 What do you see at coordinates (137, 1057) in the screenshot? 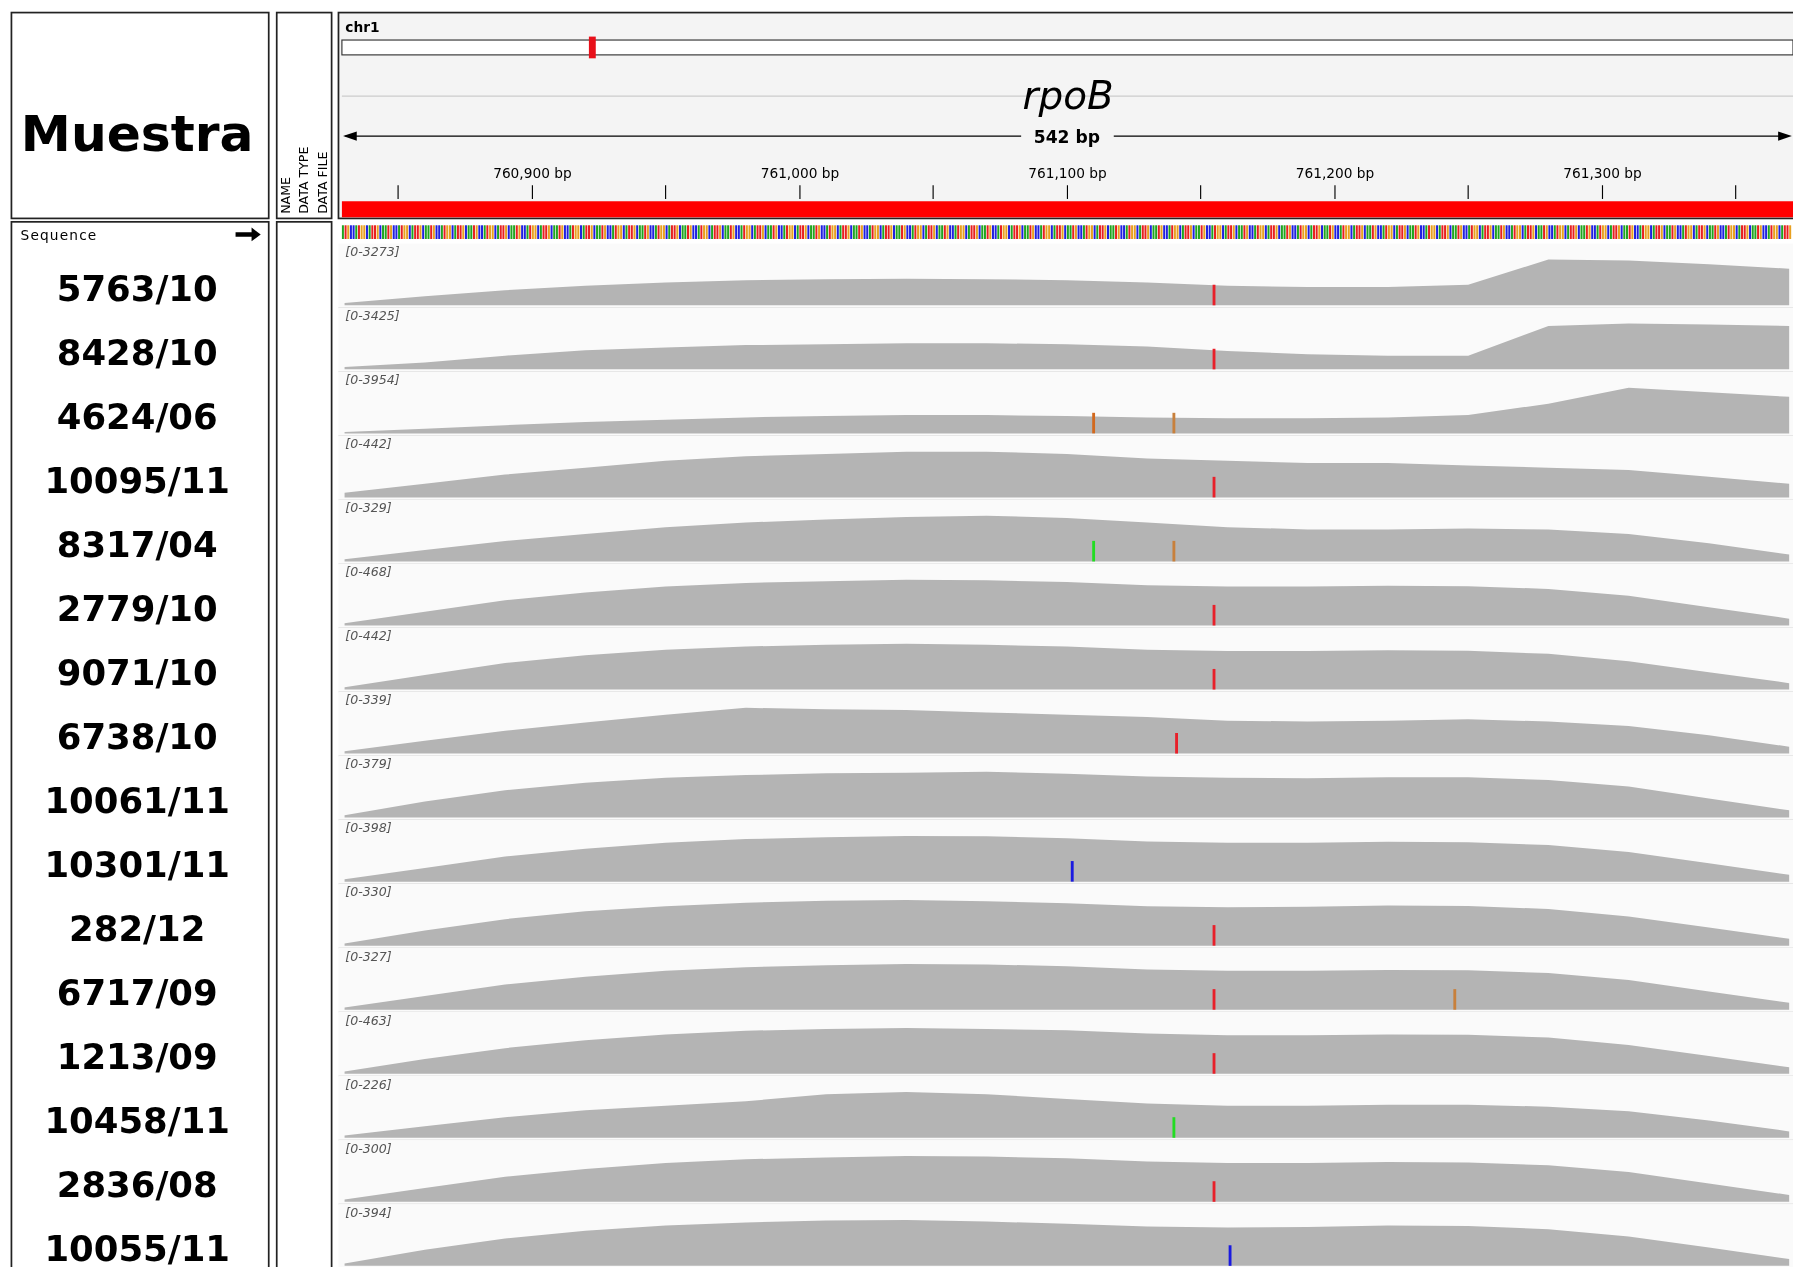
I see `chart-title: 1213/09` at bounding box center [137, 1057].